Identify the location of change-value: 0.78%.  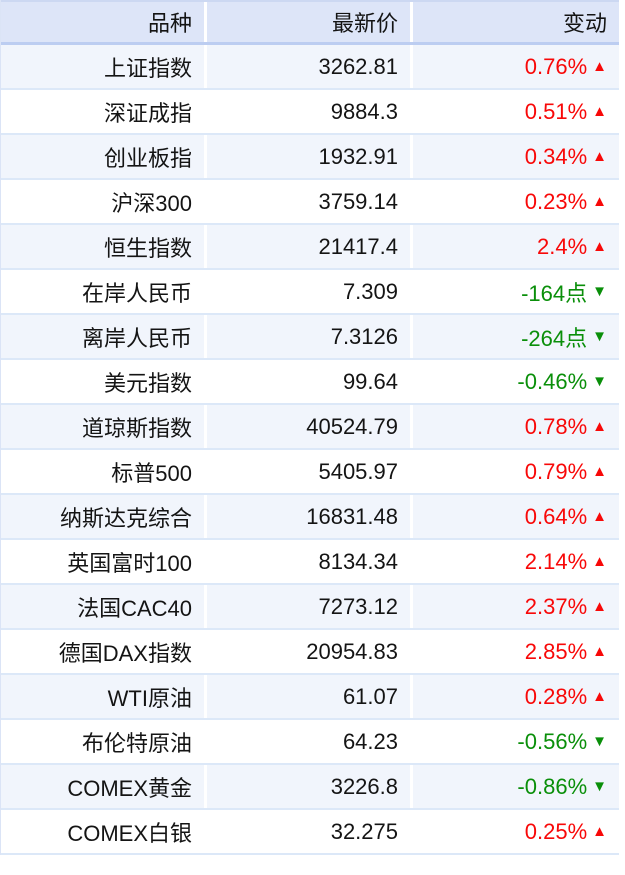
(556, 426).